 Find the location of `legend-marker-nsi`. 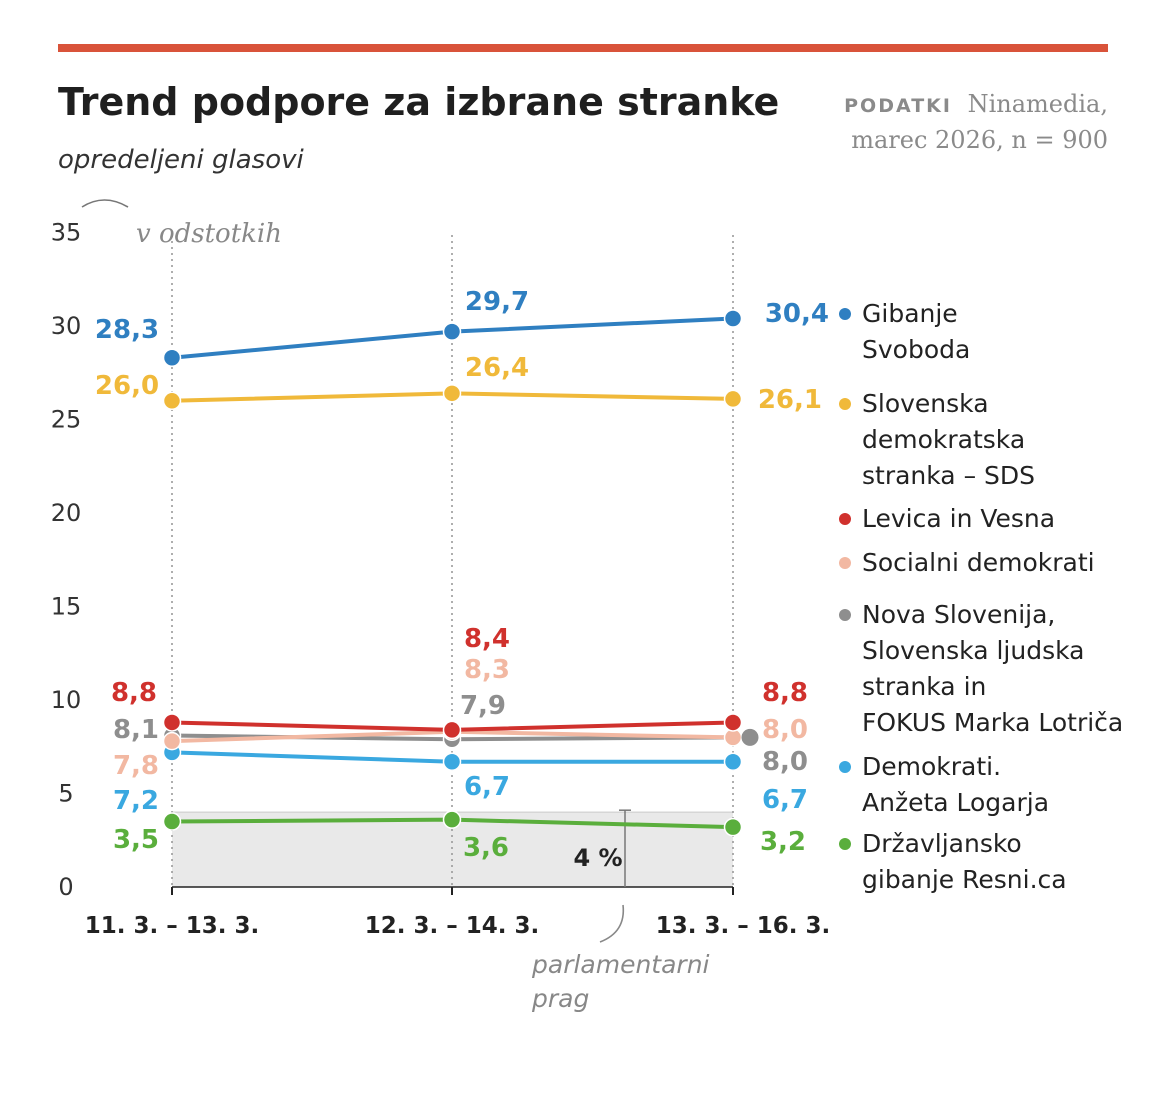

legend-marker-nsi is located at coordinates (845, 615).